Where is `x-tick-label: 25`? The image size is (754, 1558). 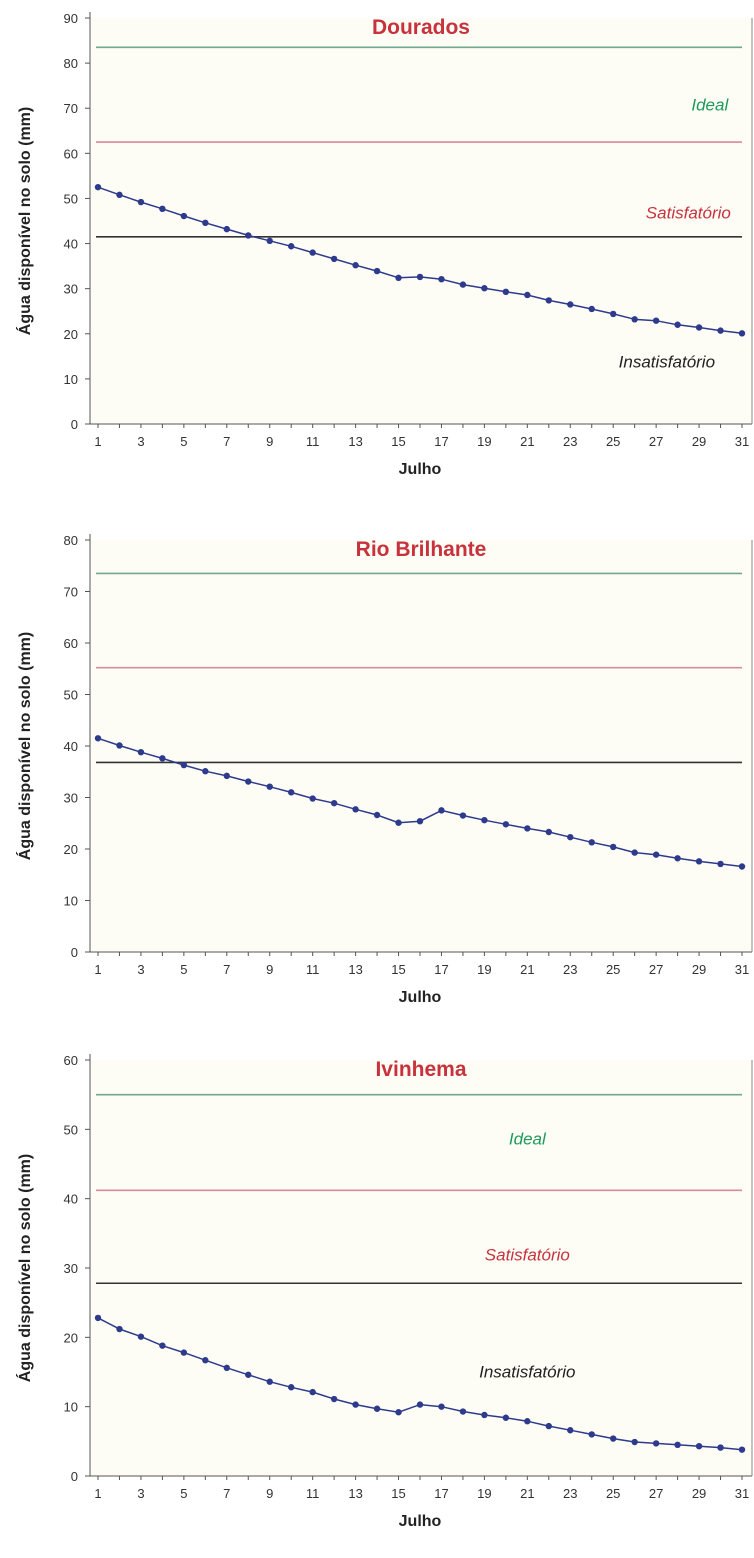 x-tick-label: 25 is located at coordinates (613, 1493).